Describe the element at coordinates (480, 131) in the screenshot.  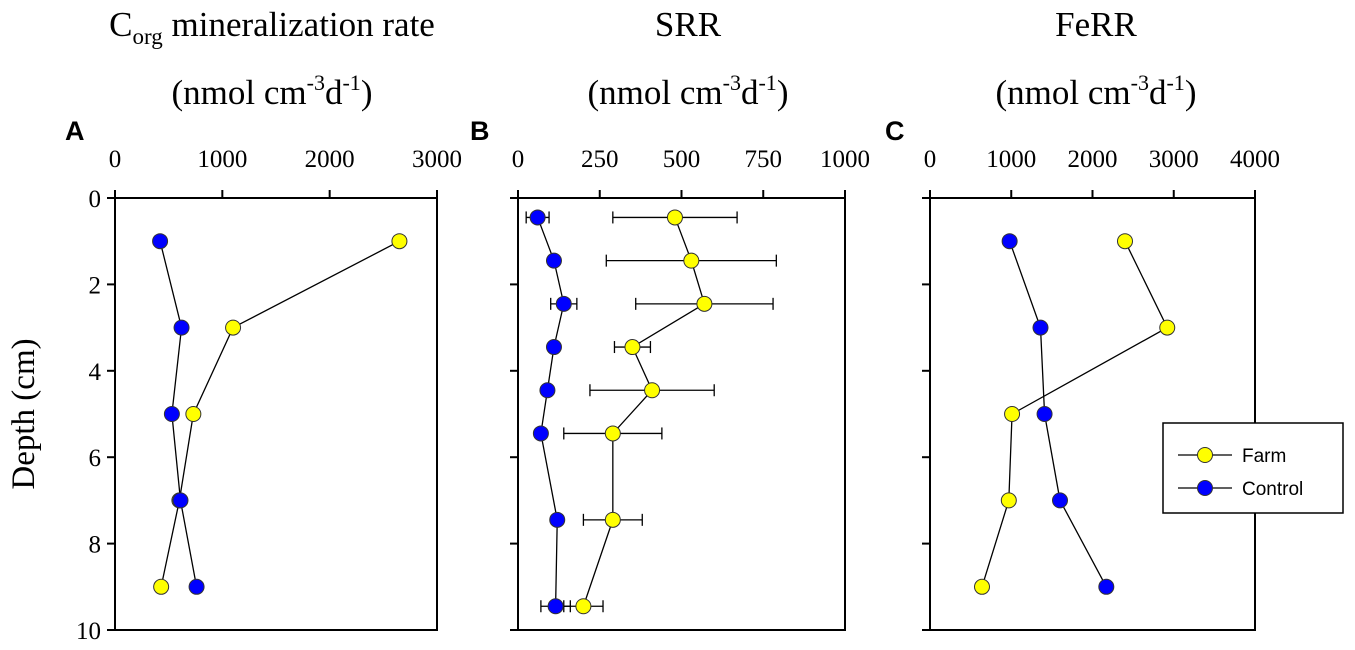
I see `panel-letter: B` at that location.